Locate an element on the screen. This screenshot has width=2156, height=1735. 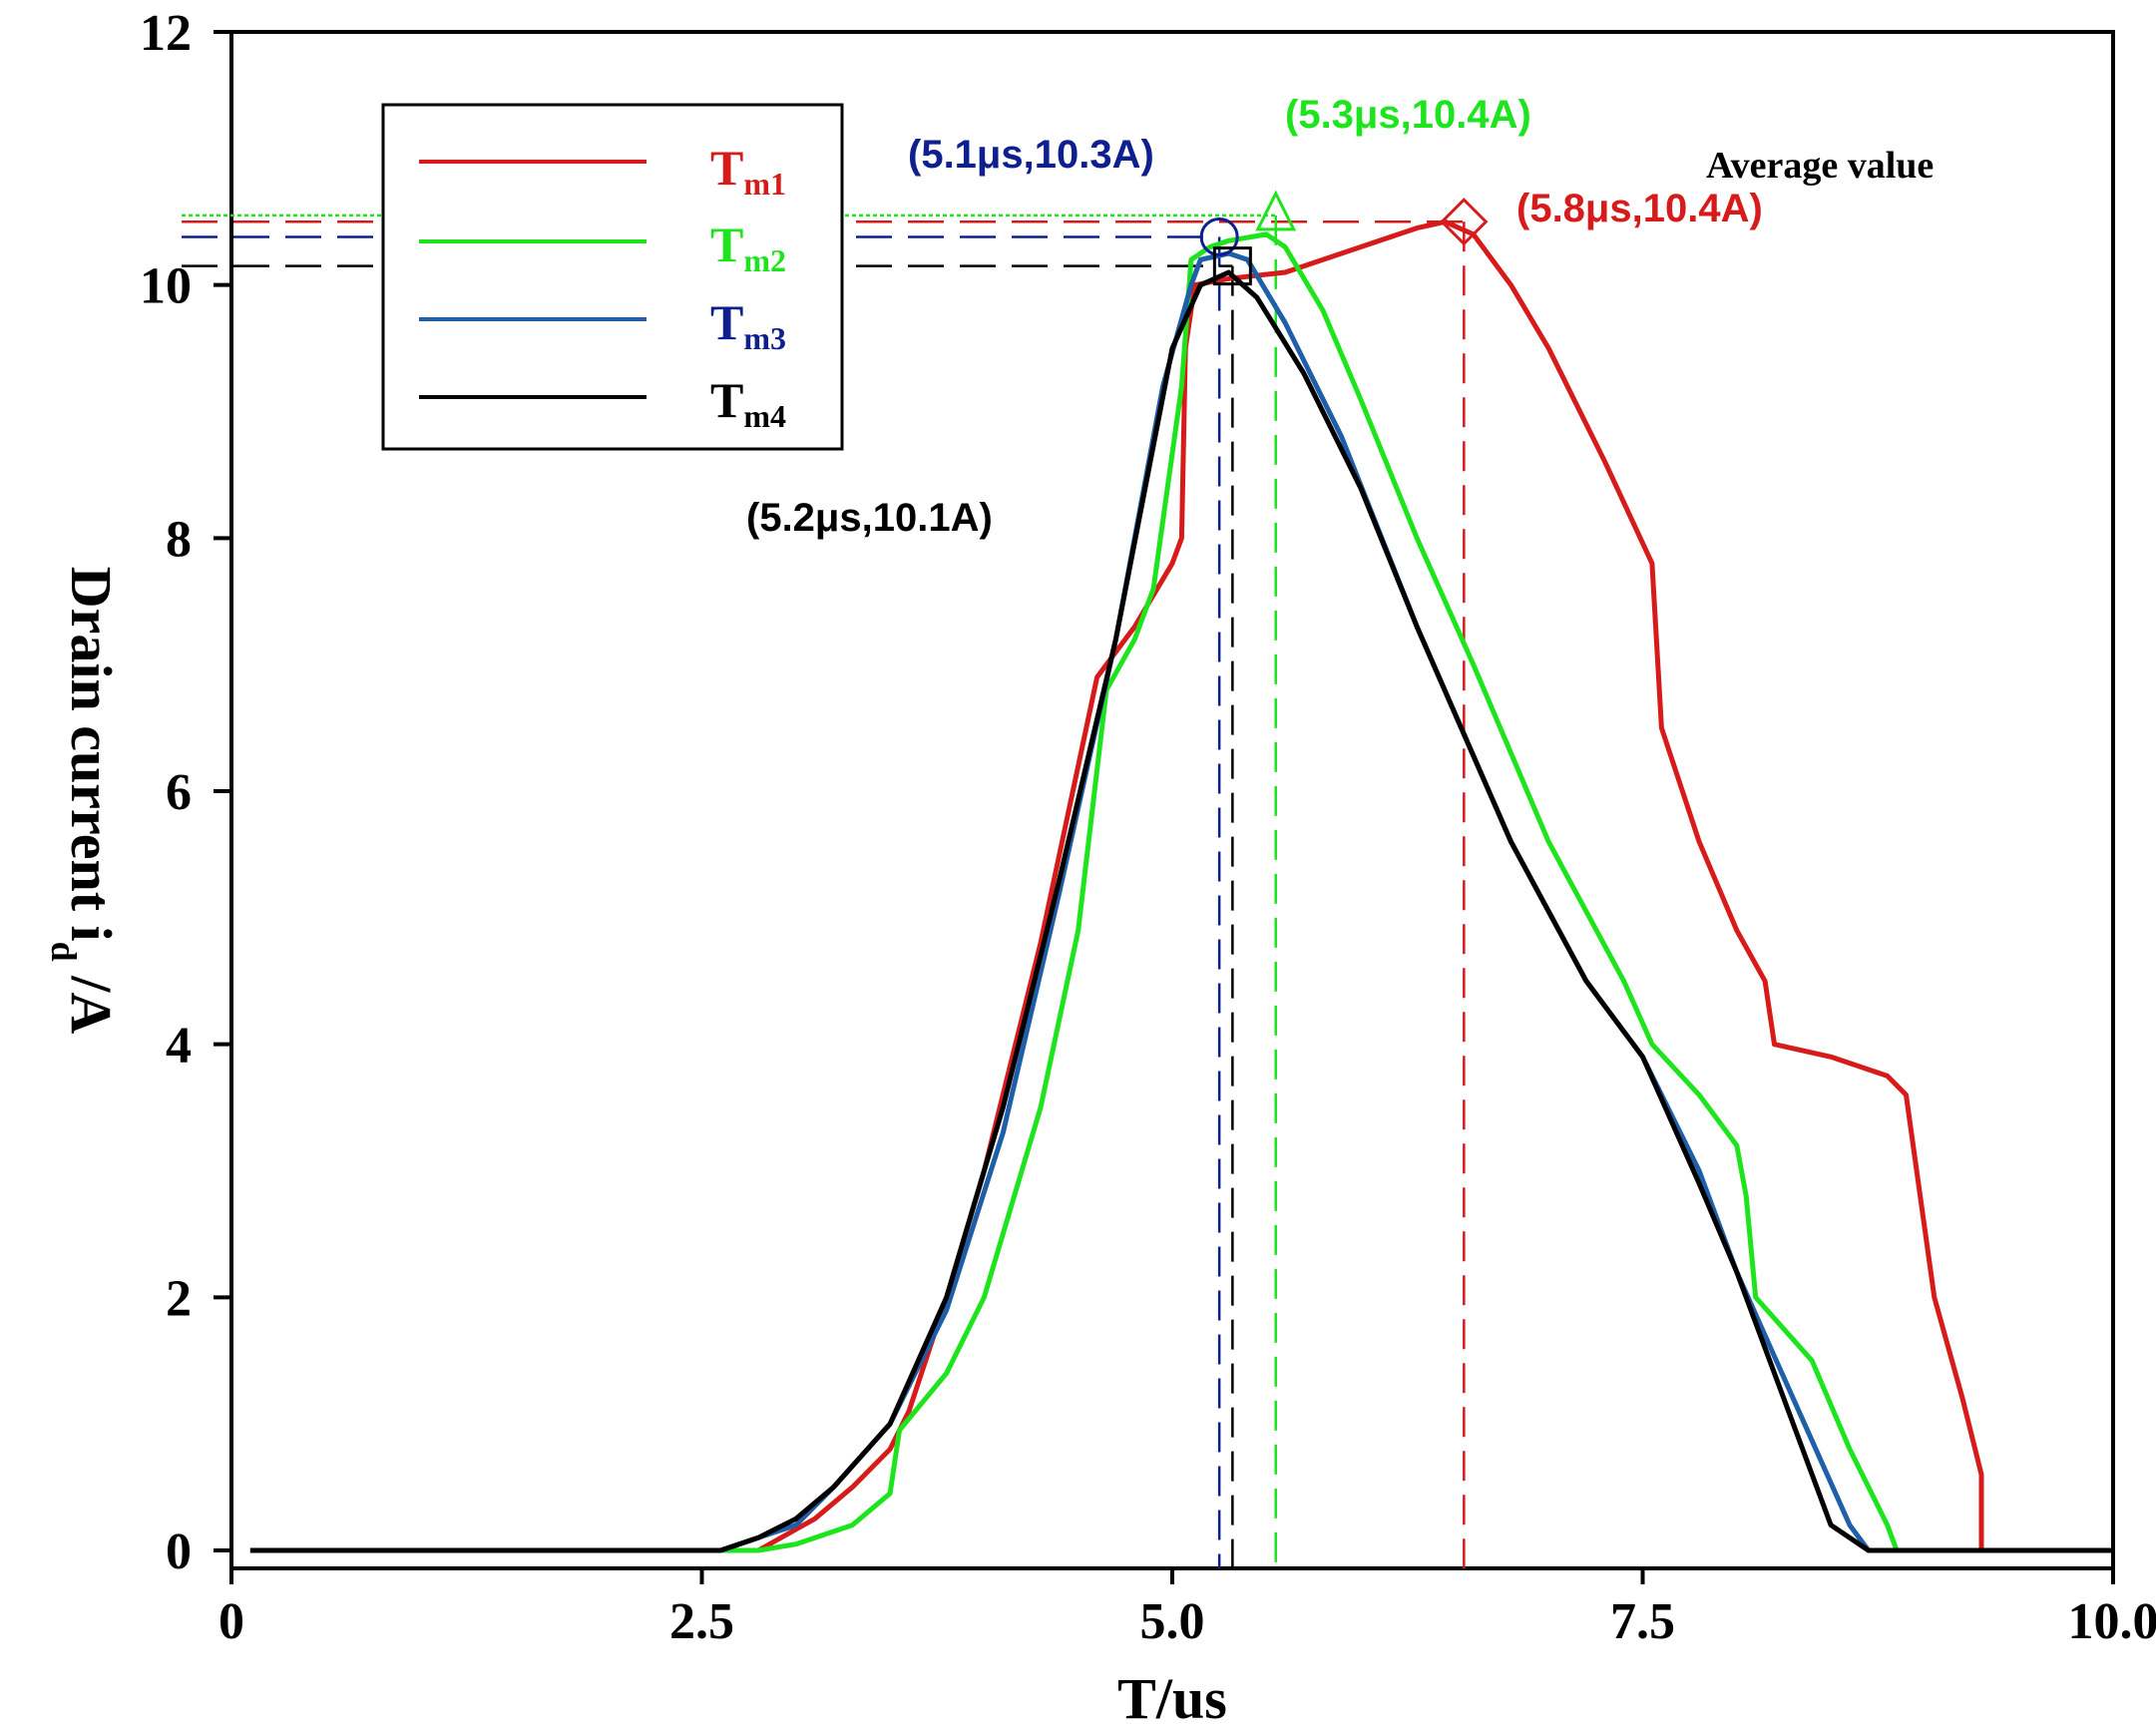
y-tick-label: 6 is located at coordinates (179, 792).